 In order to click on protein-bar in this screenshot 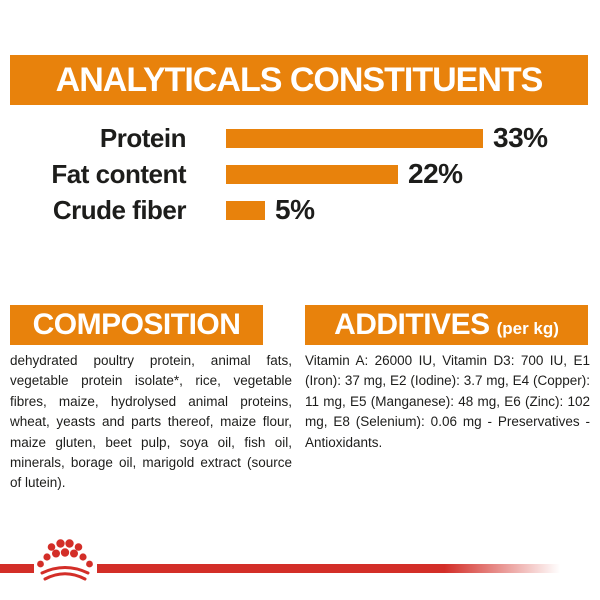, I will do `click(354, 138)`.